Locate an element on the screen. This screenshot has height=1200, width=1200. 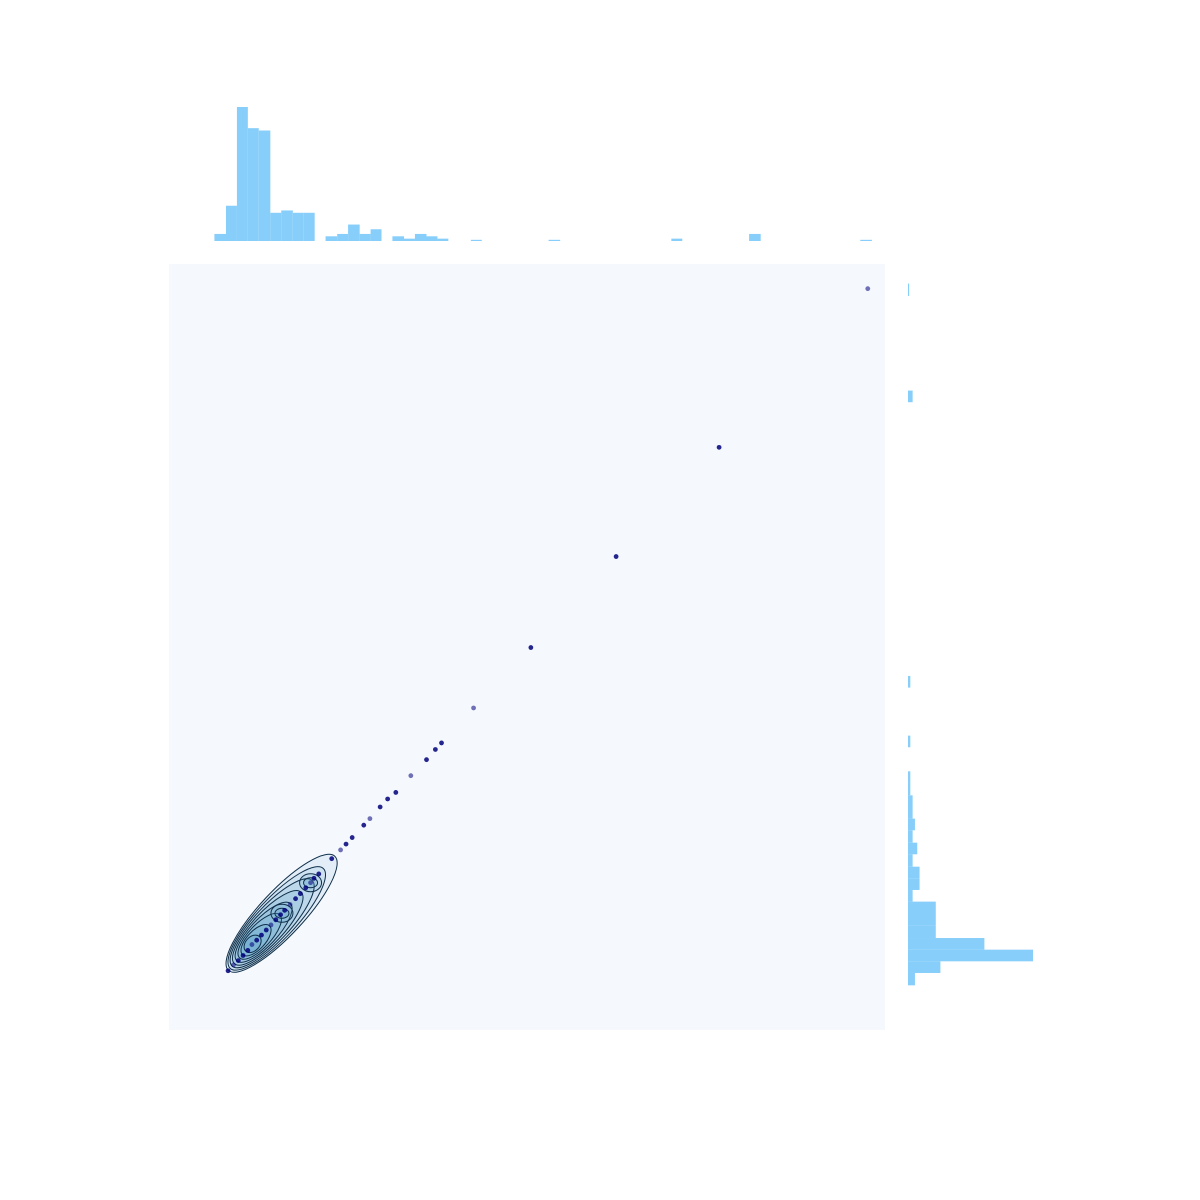
x-marginal-histogram is located at coordinates (543, 174).